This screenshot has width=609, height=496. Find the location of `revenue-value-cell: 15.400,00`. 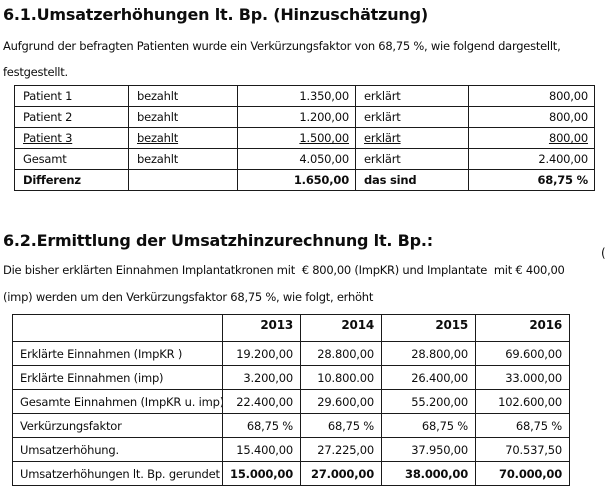

revenue-value-cell: 15.400,00 is located at coordinates (261, 449).